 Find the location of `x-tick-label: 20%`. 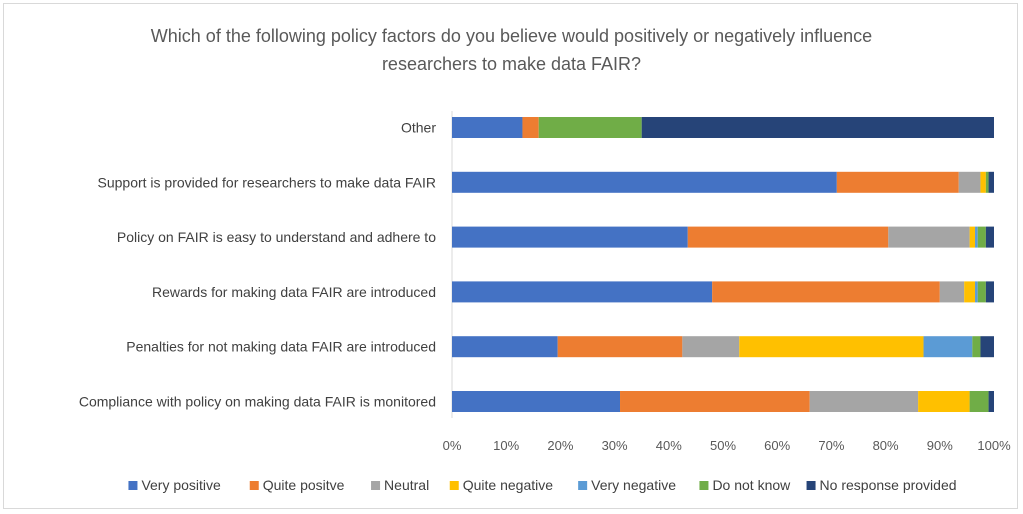

x-tick-label: 20% is located at coordinates (560, 445).